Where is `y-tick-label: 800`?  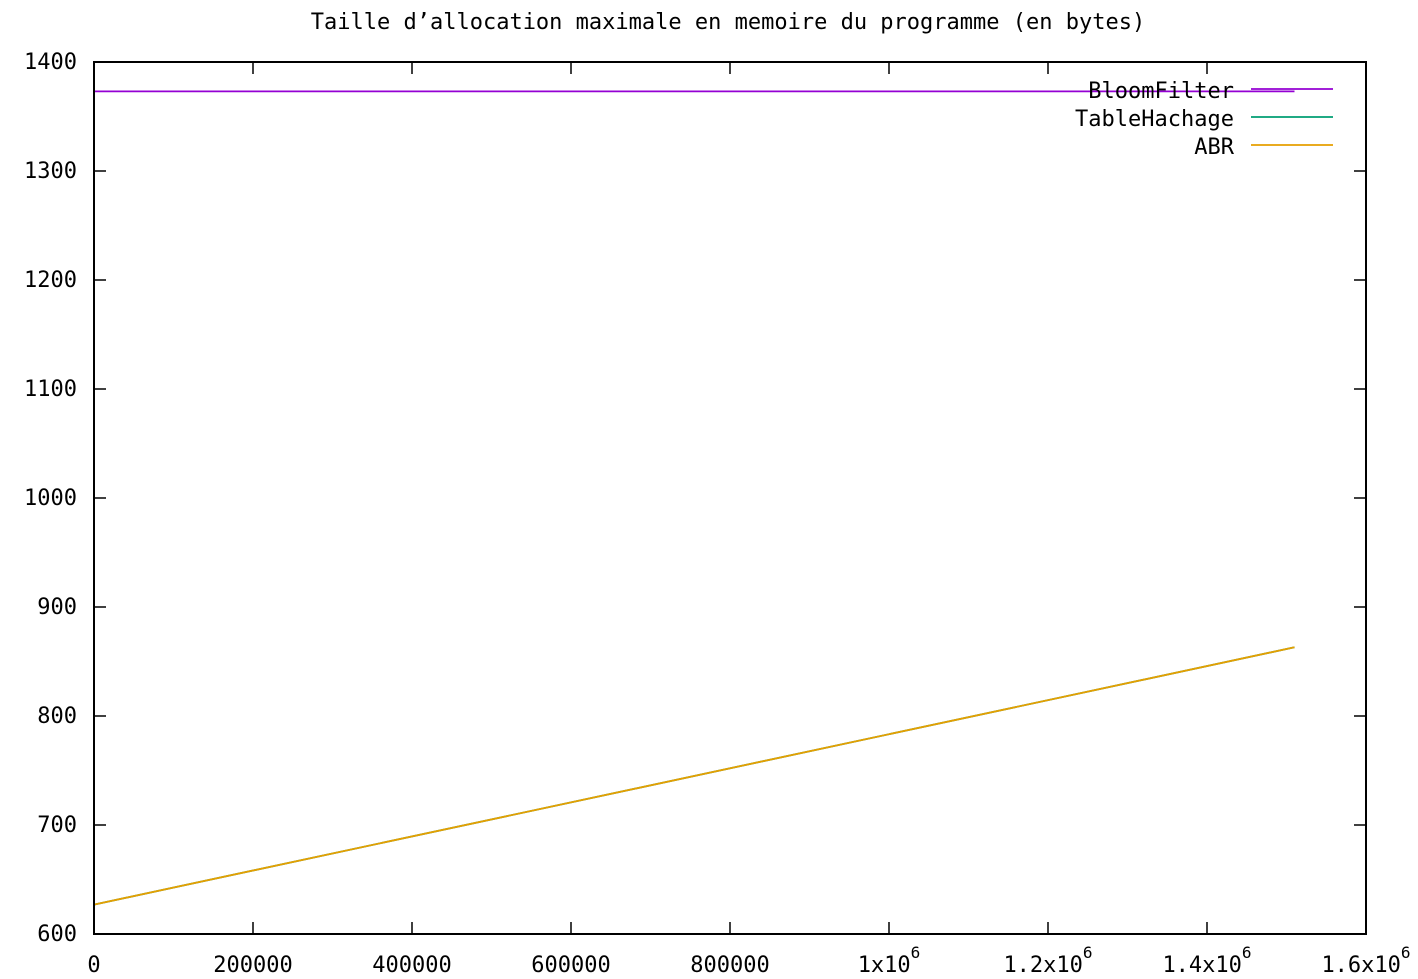 y-tick-label: 800 is located at coordinates (57, 716).